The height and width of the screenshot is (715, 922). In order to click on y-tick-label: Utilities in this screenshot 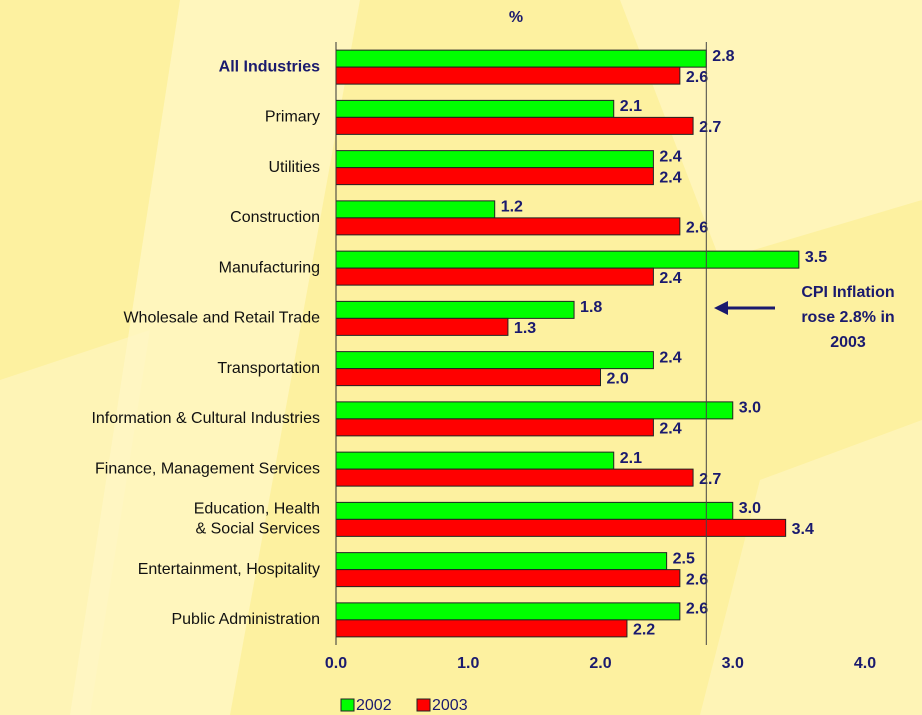, I will do `click(294, 167)`.